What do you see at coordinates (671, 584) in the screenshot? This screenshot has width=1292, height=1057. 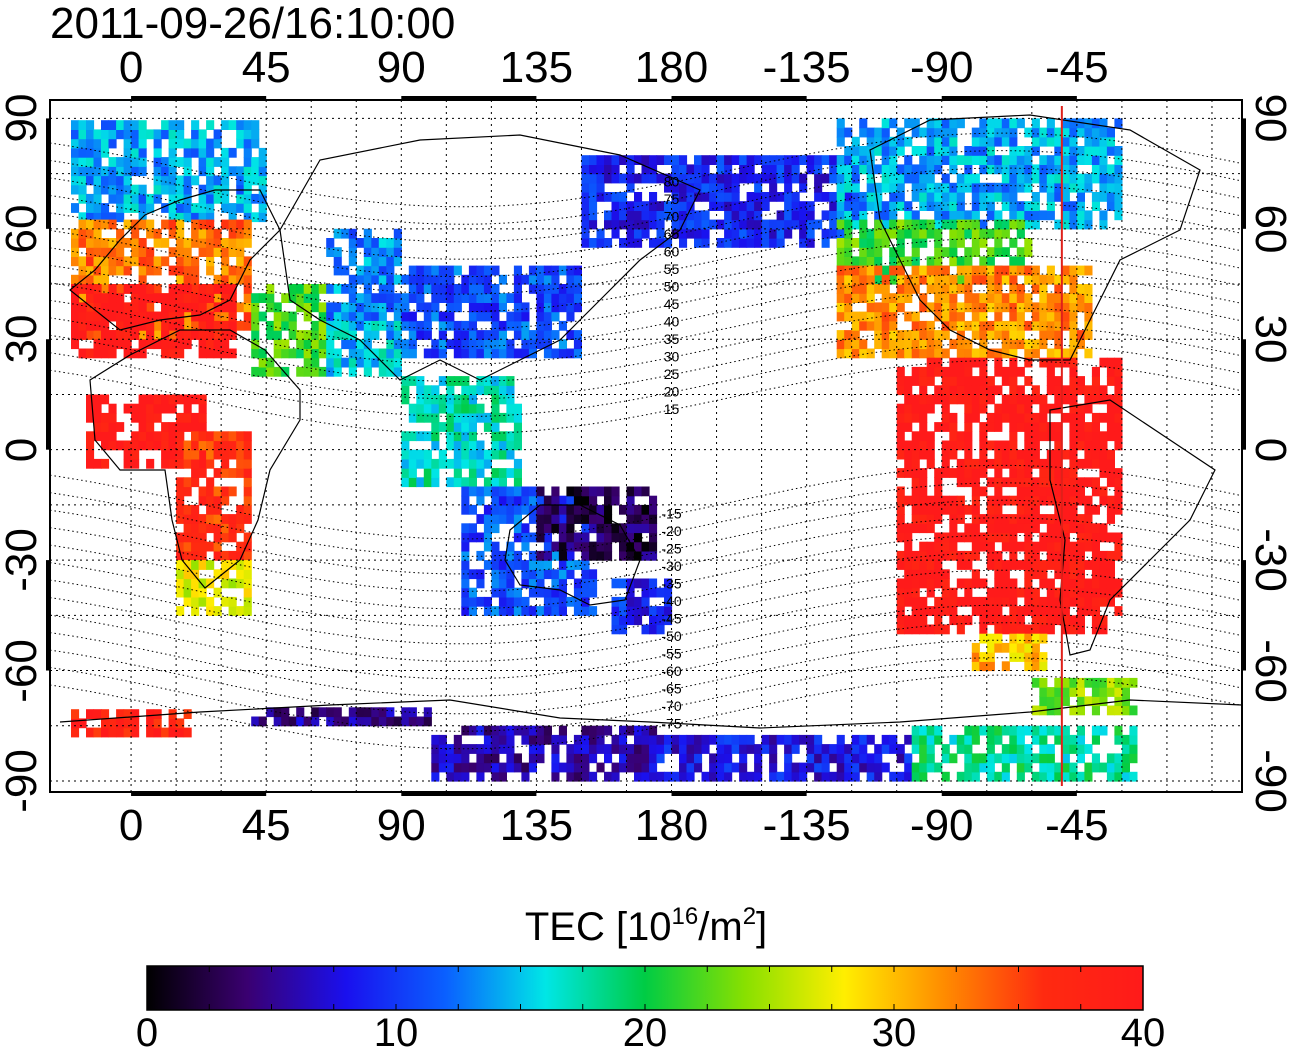 I see `mlat-label: -35` at bounding box center [671, 584].